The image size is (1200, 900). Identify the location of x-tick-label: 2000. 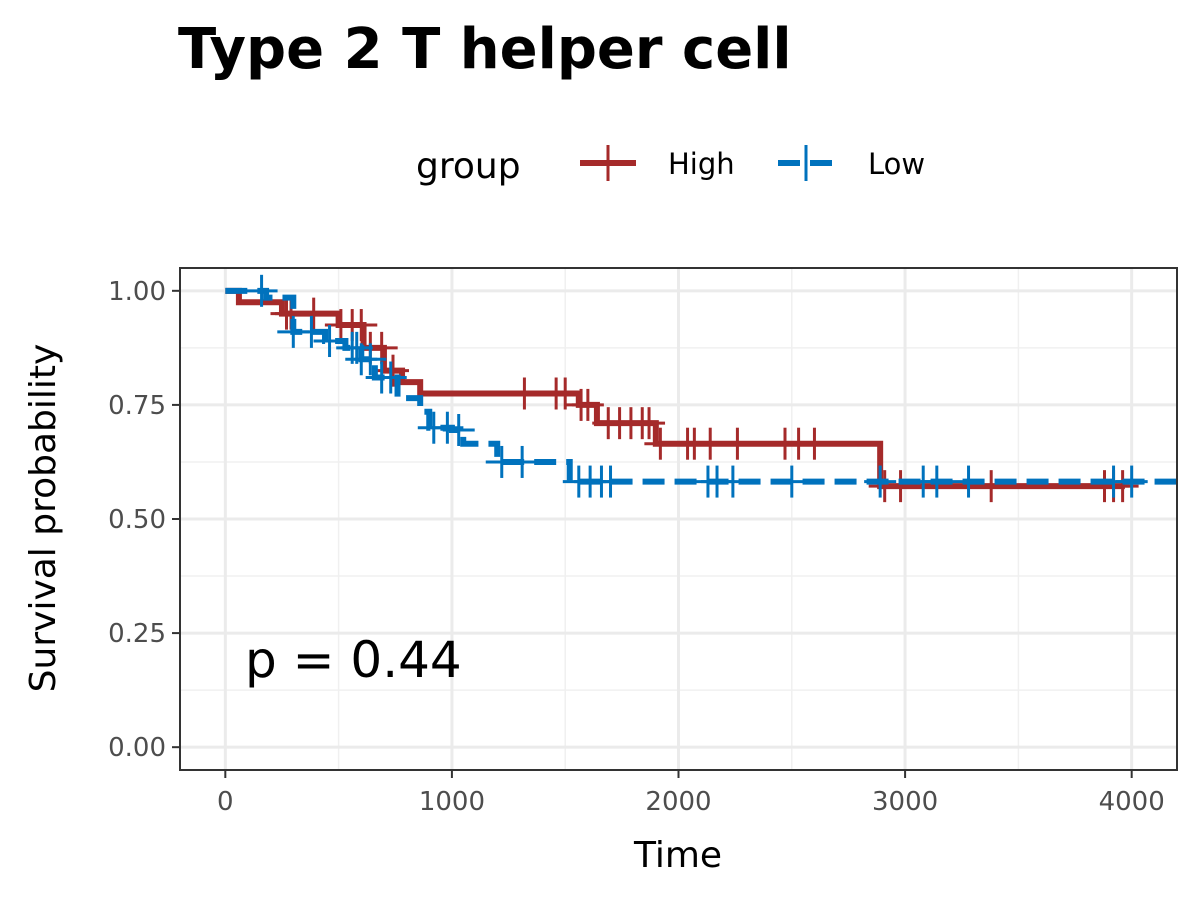
(678, 802).